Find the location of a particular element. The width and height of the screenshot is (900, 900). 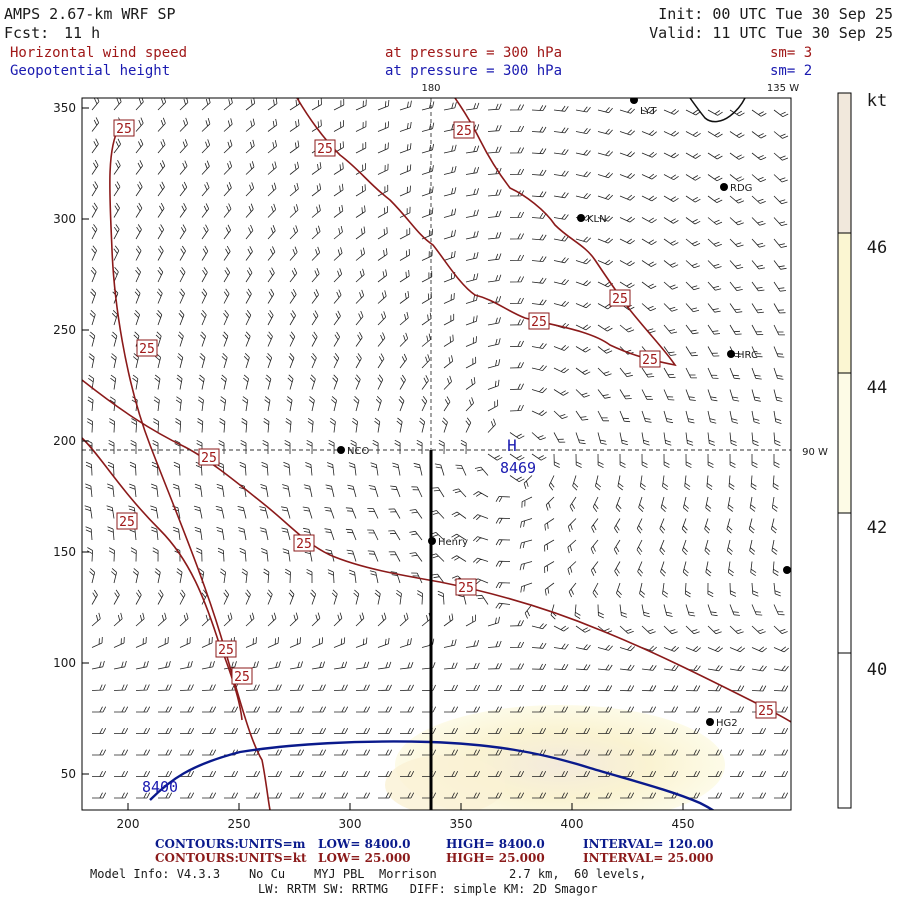

speed-contour-north is located at coordinates (486, 232).